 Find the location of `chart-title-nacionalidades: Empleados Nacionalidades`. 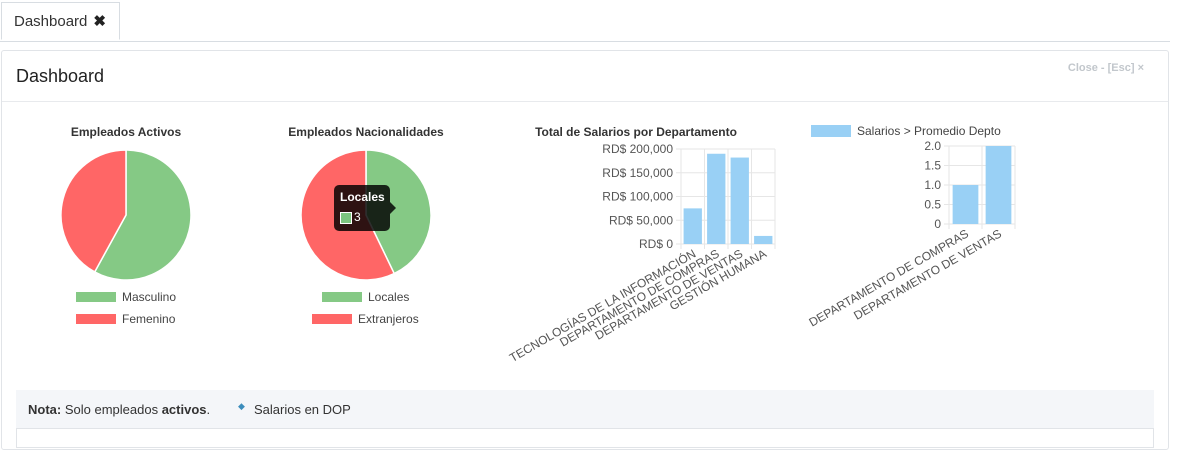

chart-title-nacionalidades: Empleados Nacionalidades is located at coordinates (366, 132).